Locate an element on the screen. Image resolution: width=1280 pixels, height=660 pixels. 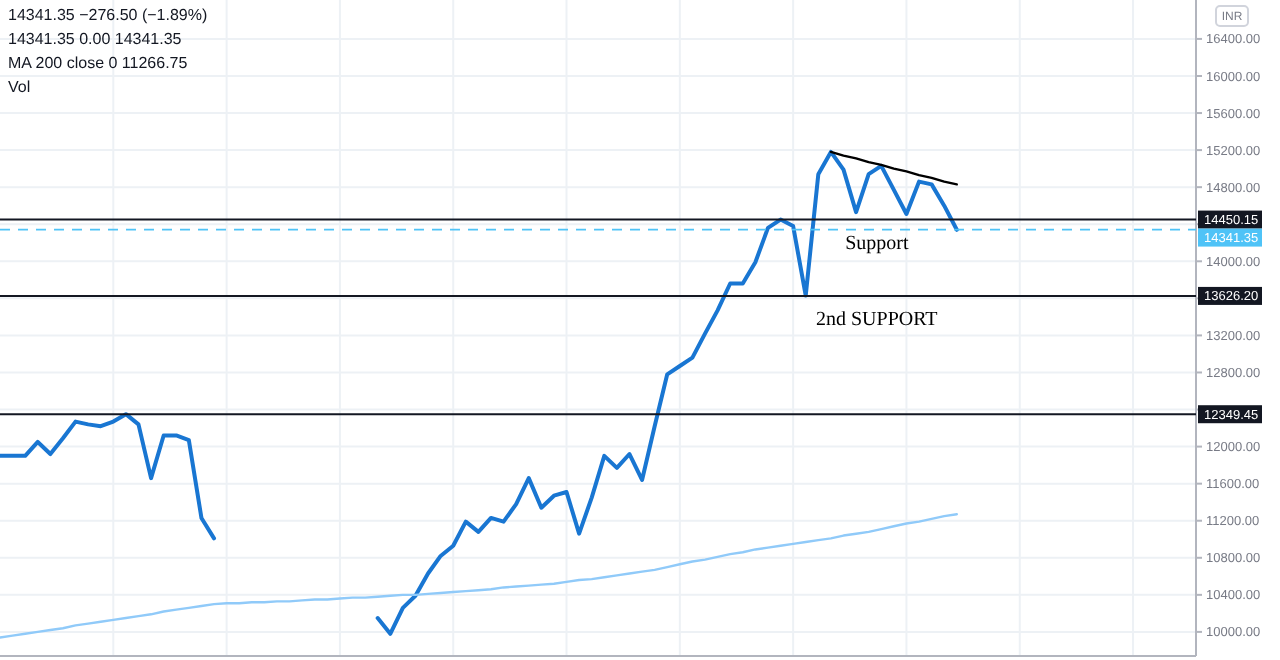
annotation: Support is located at coordinates (877, 243).